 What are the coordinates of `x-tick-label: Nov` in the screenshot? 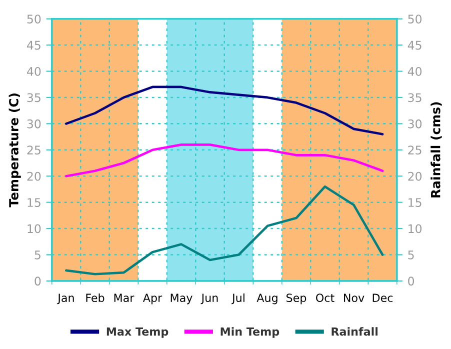 It's located at (354, 298).